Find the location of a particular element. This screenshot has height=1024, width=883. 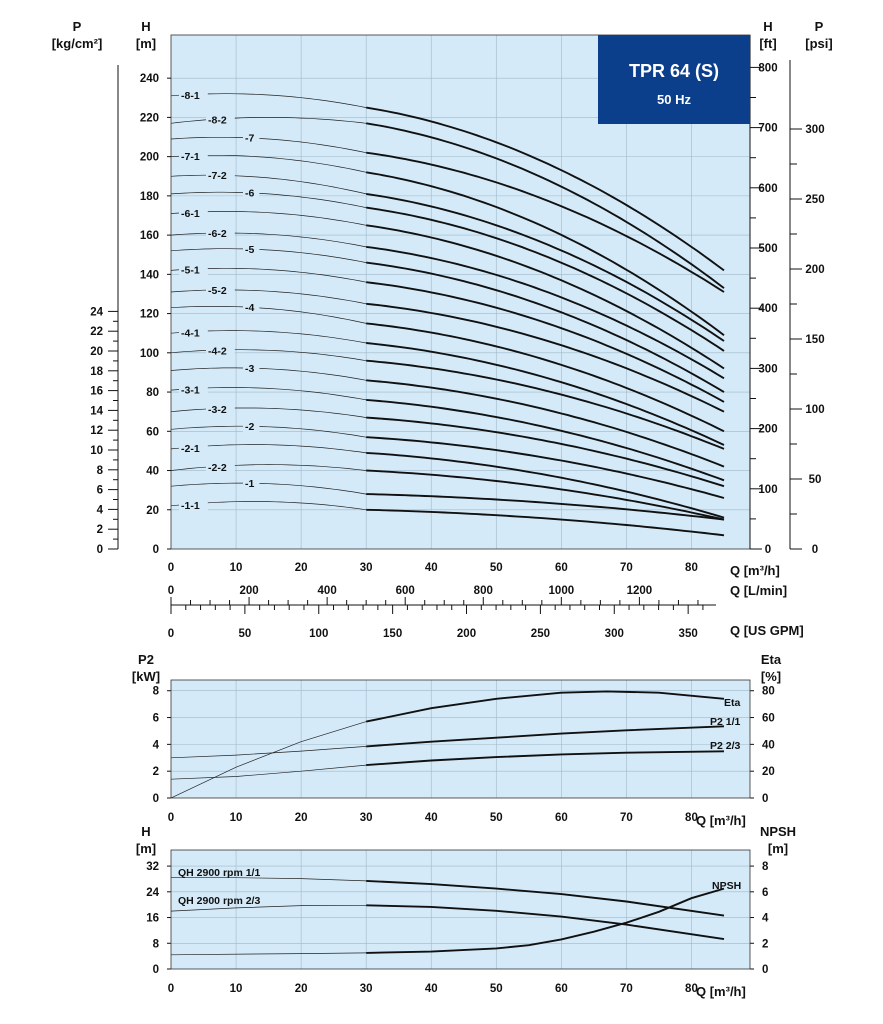

p-axis-tick-label: 12 is located at coordinates (96, 431).